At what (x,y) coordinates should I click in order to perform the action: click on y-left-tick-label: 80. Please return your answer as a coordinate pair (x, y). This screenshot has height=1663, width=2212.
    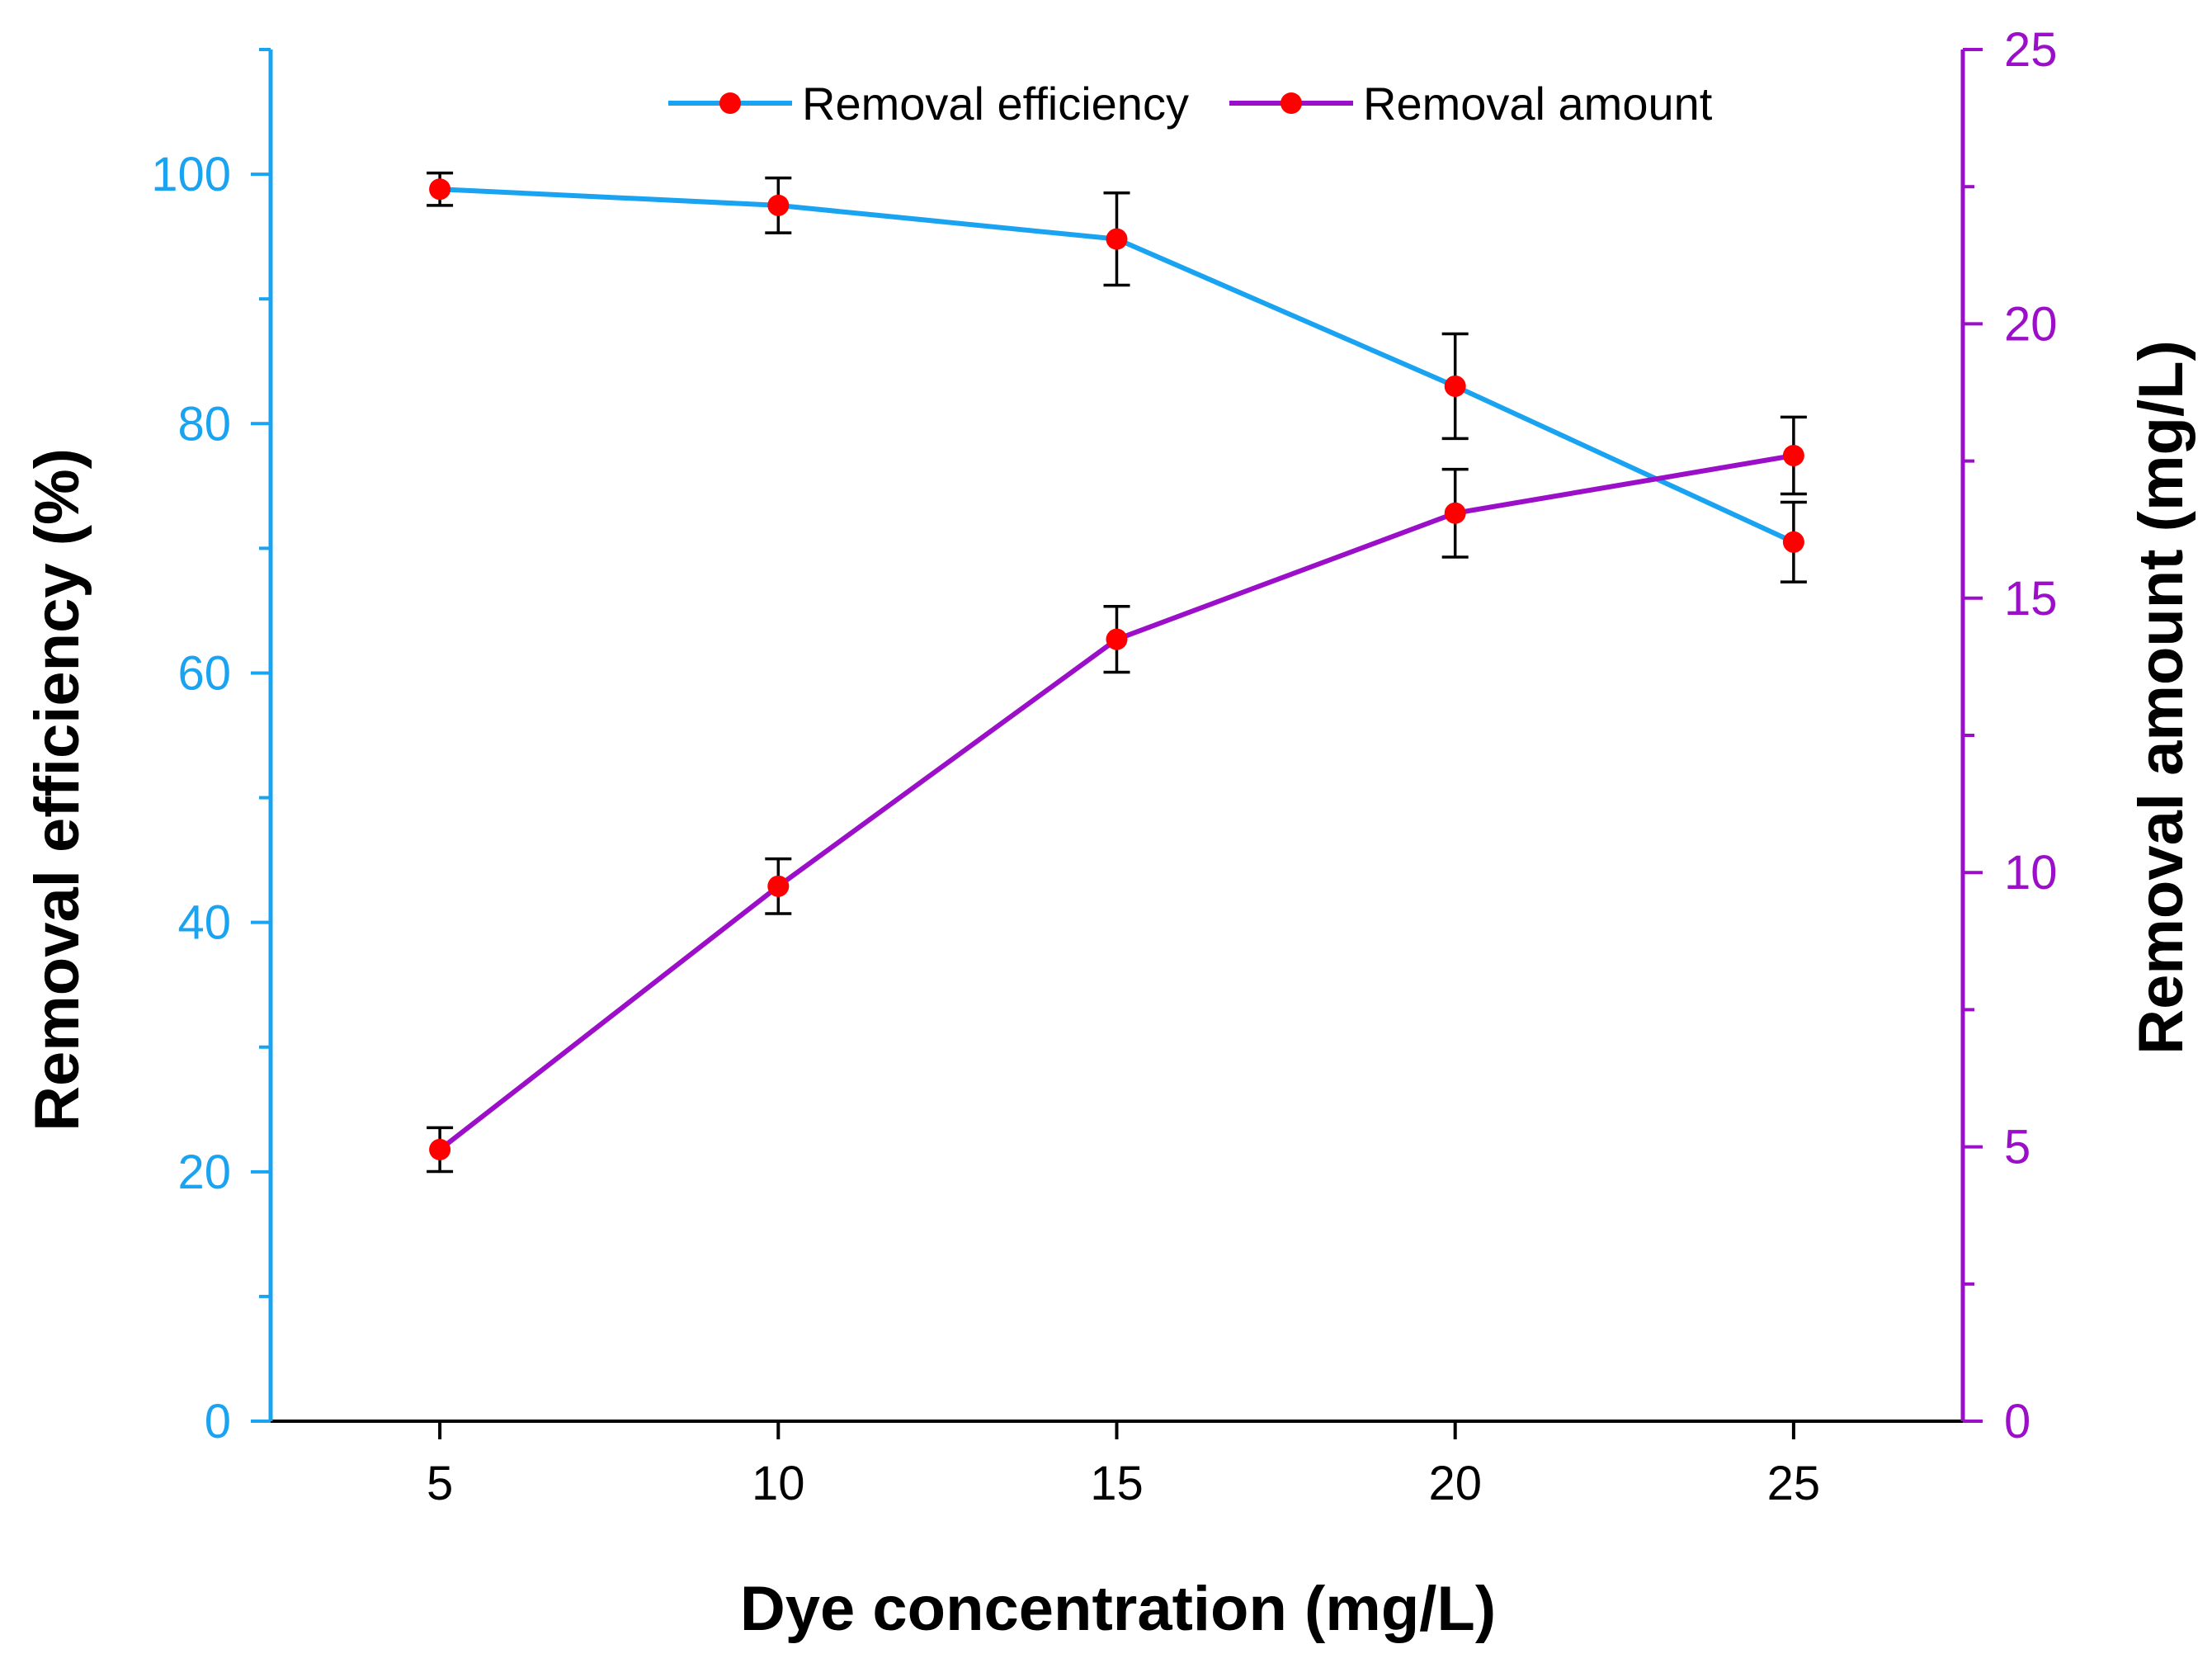
    Looking at the image, I should click on (204, 424).